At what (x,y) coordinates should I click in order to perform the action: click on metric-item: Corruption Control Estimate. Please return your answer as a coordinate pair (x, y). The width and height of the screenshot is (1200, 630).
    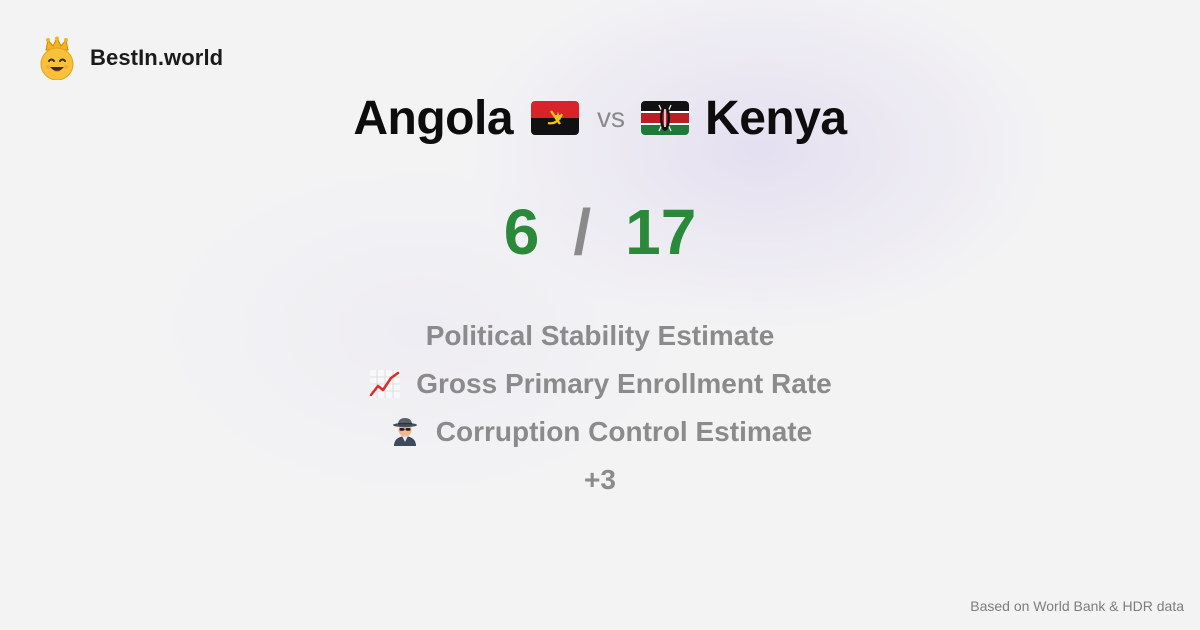
    Looking at the image, I should click on (600, 432).